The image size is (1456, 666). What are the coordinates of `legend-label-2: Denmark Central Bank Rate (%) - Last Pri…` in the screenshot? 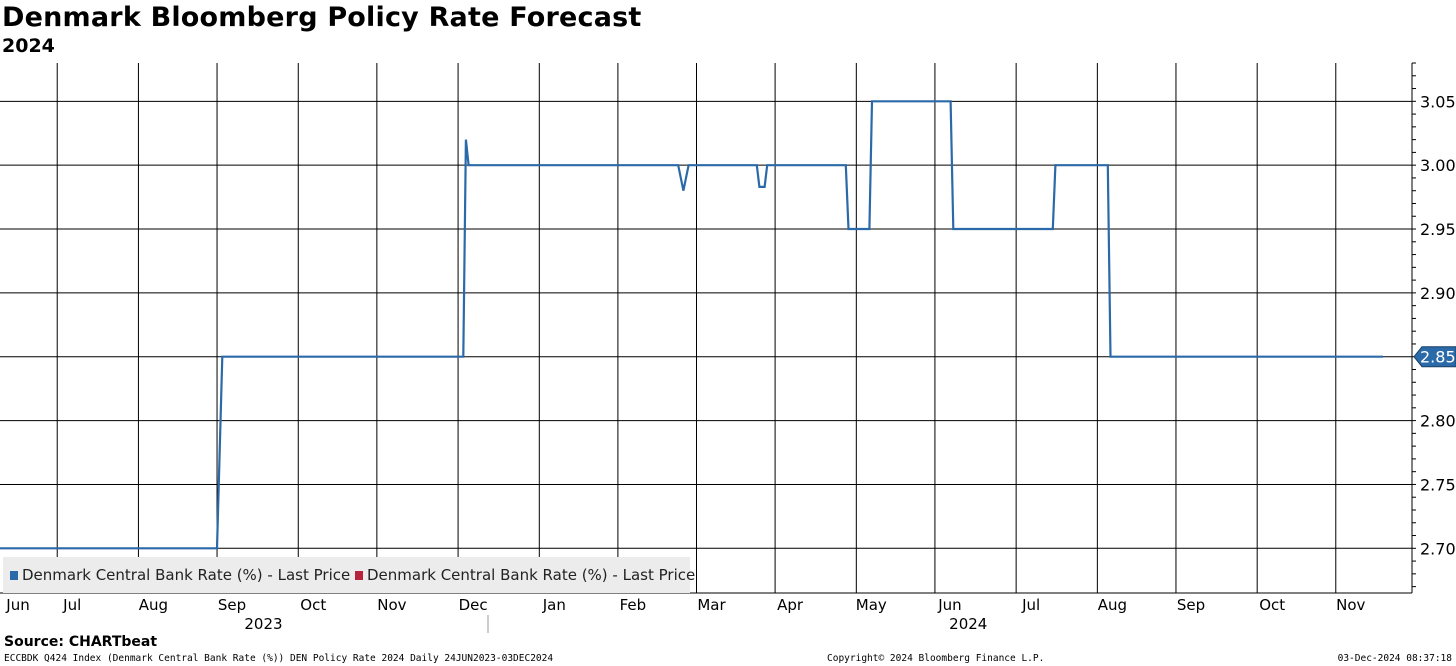 It's located at (531, 575).